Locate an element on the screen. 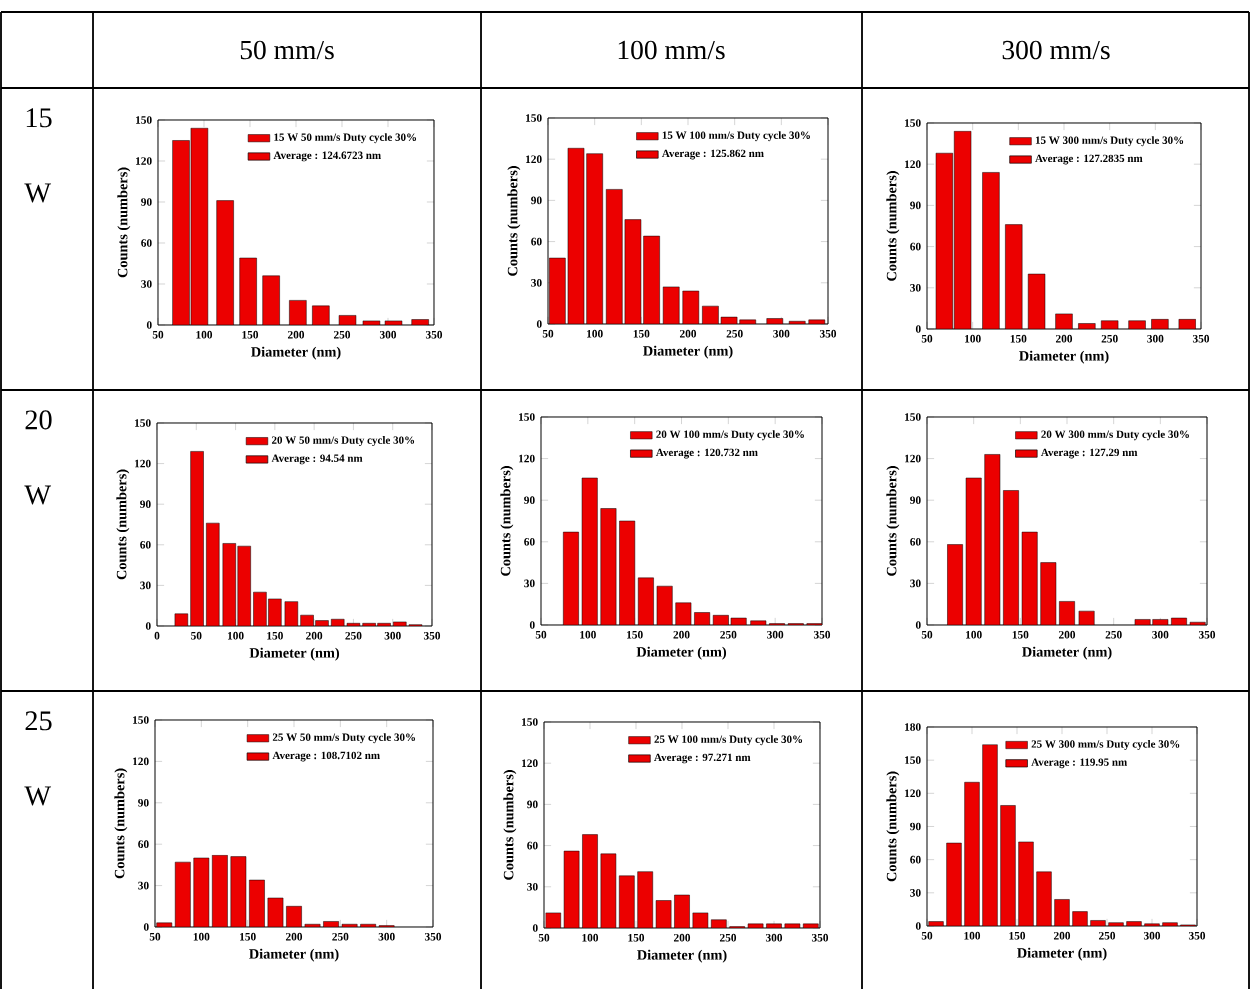 The width and height of the screenshot is (1251, 990). text: 15 W is located at coordinates (38, 155).